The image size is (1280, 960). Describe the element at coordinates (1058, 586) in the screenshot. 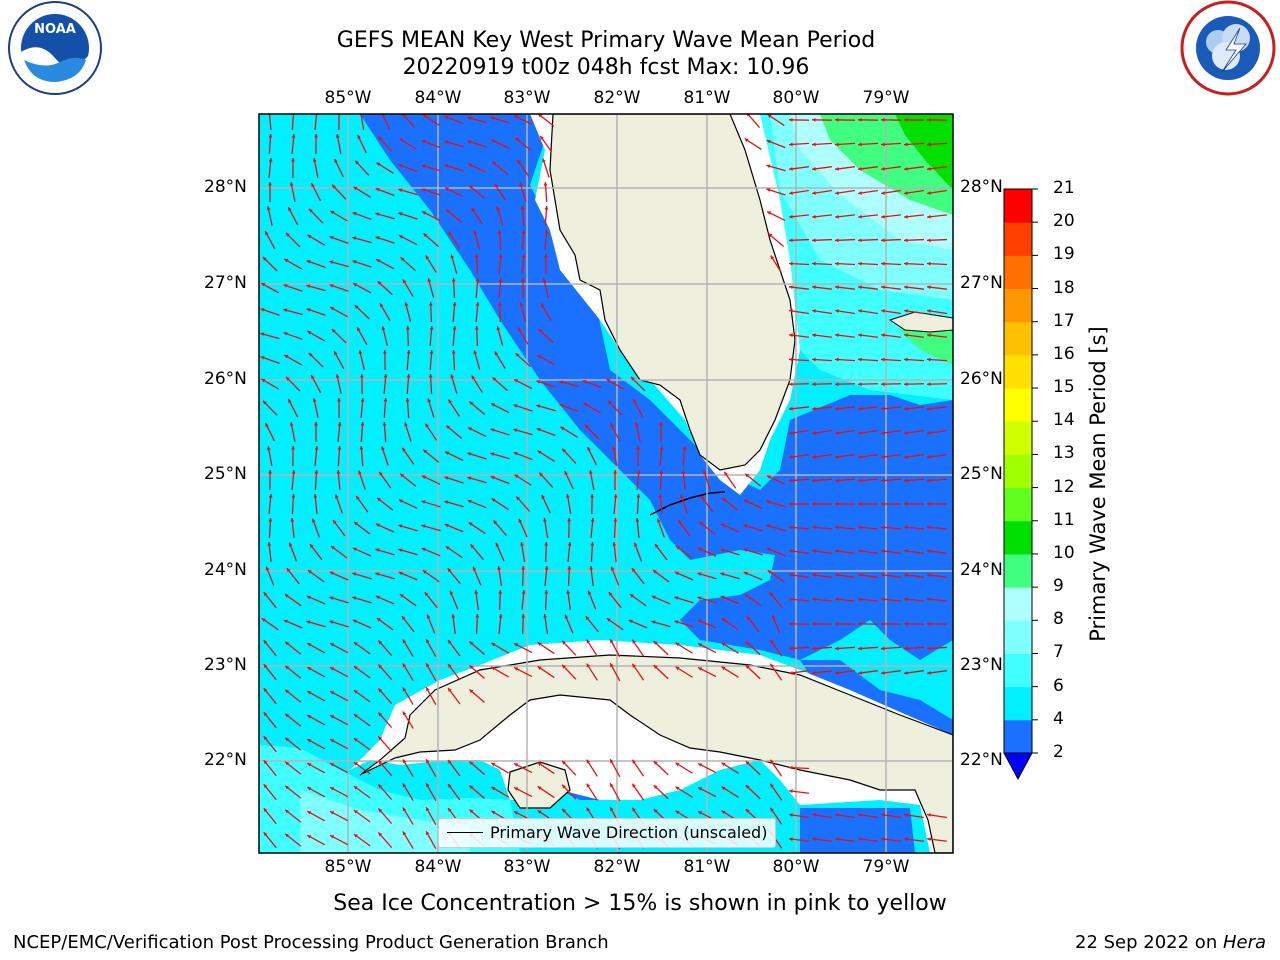

I see `colorbar-tick-label: 9` at that location.